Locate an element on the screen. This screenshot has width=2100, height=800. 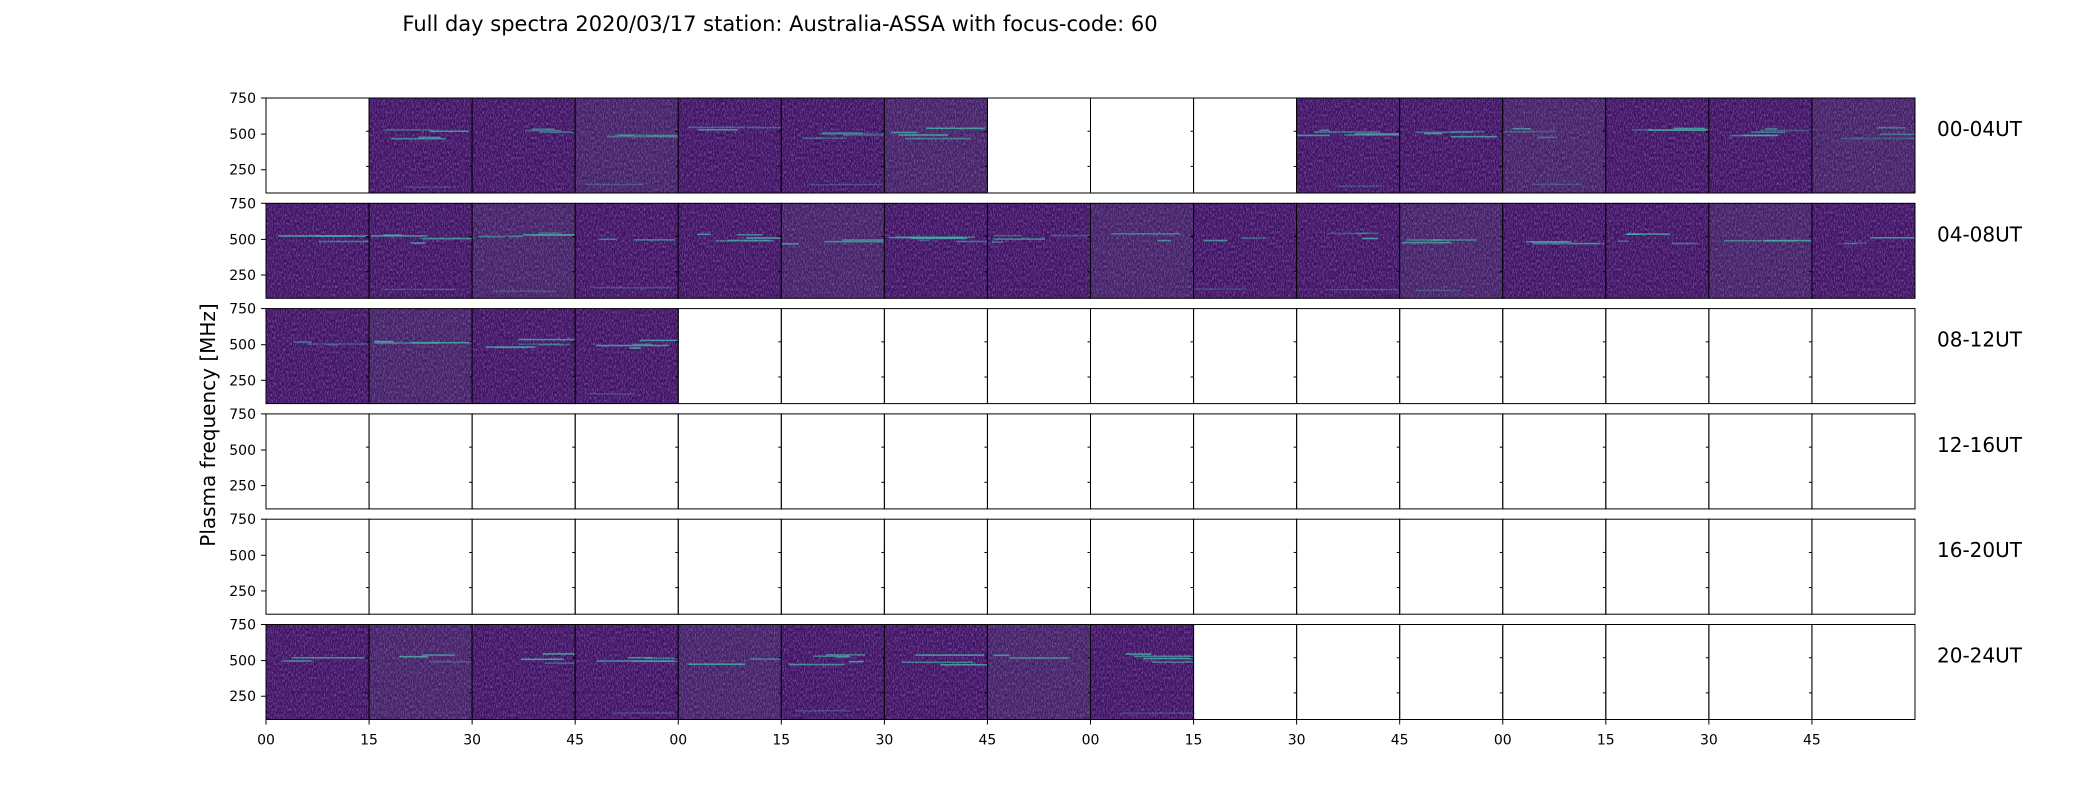
x-tick-label: 15 is located at coordinates (781, 741).